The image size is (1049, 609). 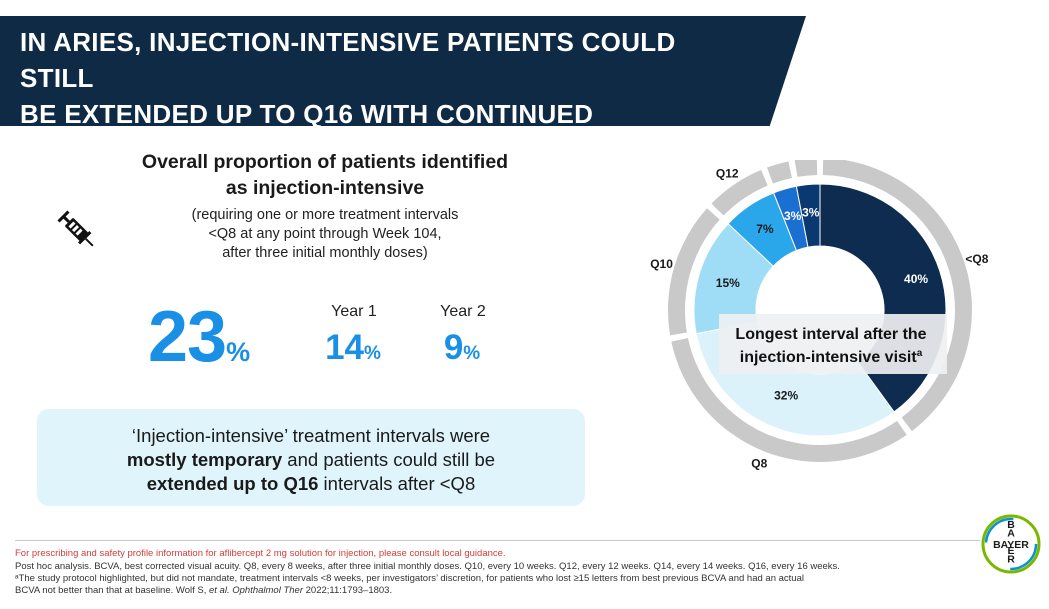 What do you see at coordinates (497, 540) in the screenshot?
I see `footer-divider` at bounding box center [497, 540].